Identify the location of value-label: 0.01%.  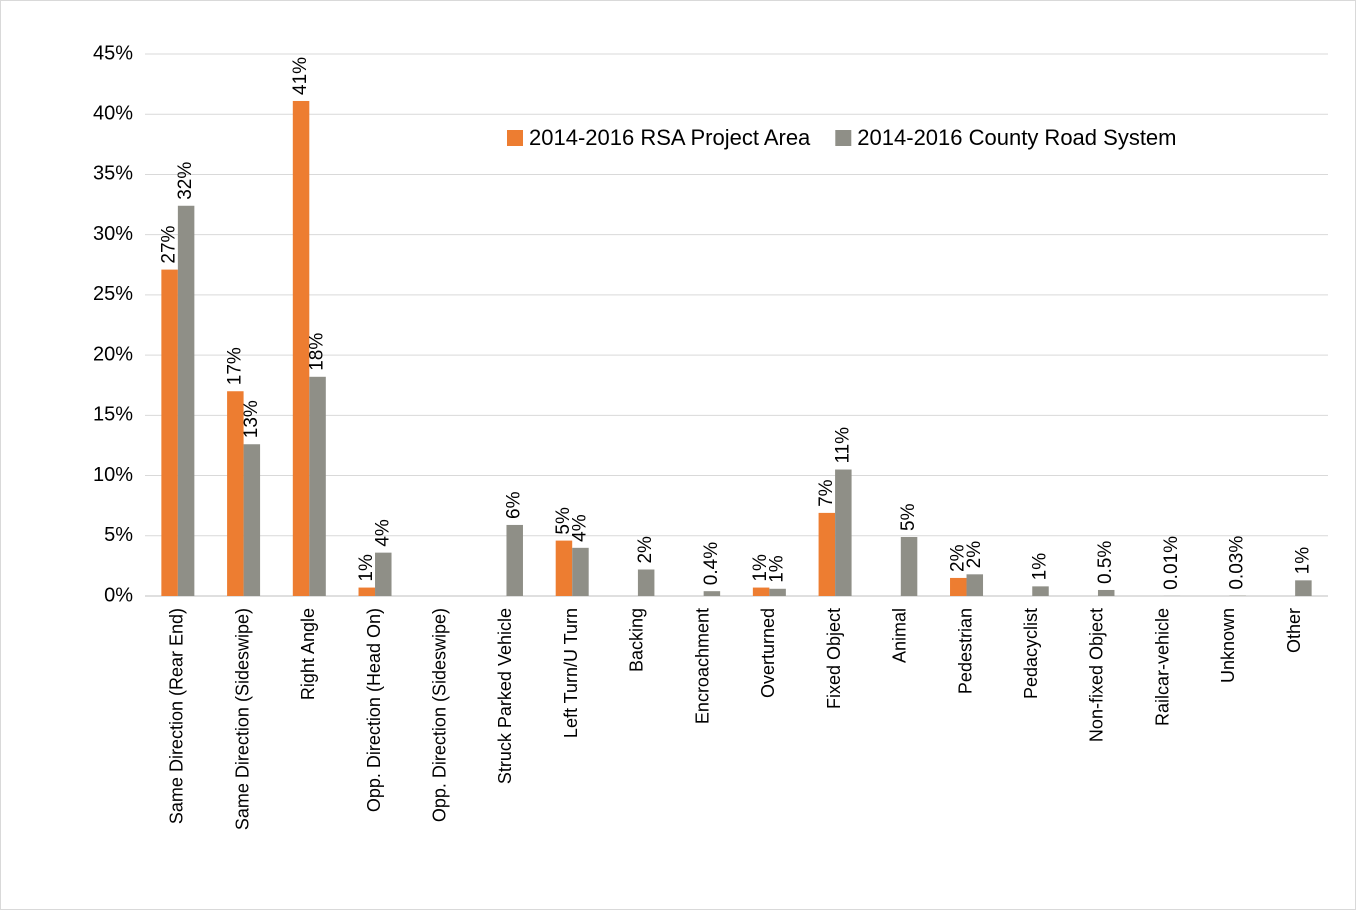
(1171, 563).